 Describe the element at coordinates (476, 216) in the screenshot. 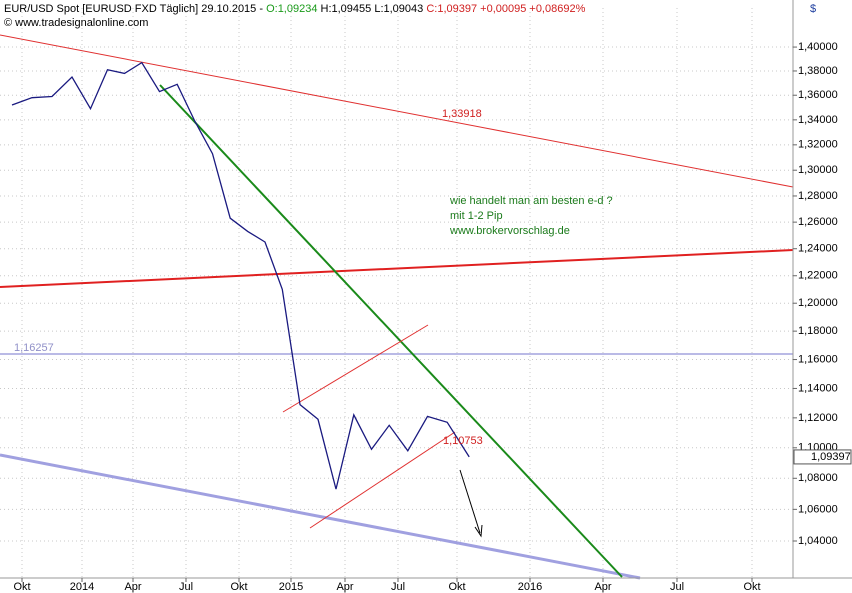

I see `note-line: mit 1-2 Pip` at that location.